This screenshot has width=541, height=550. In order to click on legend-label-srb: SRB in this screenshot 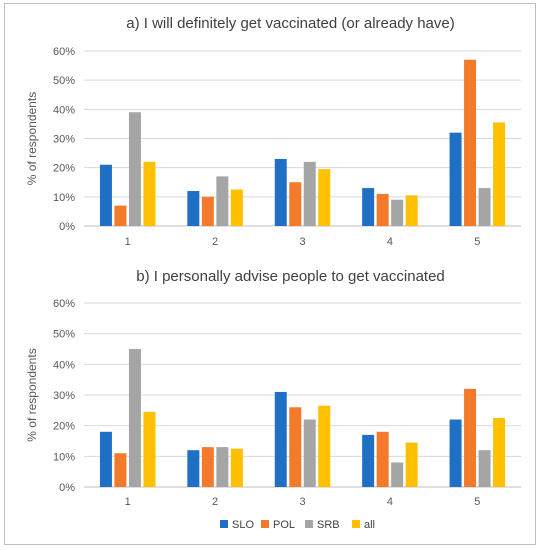, I will do `click(328, 525)`.